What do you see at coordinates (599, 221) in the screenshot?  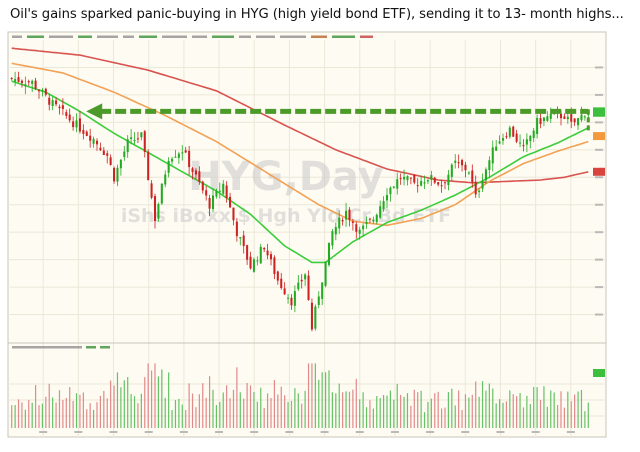 I see `price-axis-tags` at bounding box center [599, 221].